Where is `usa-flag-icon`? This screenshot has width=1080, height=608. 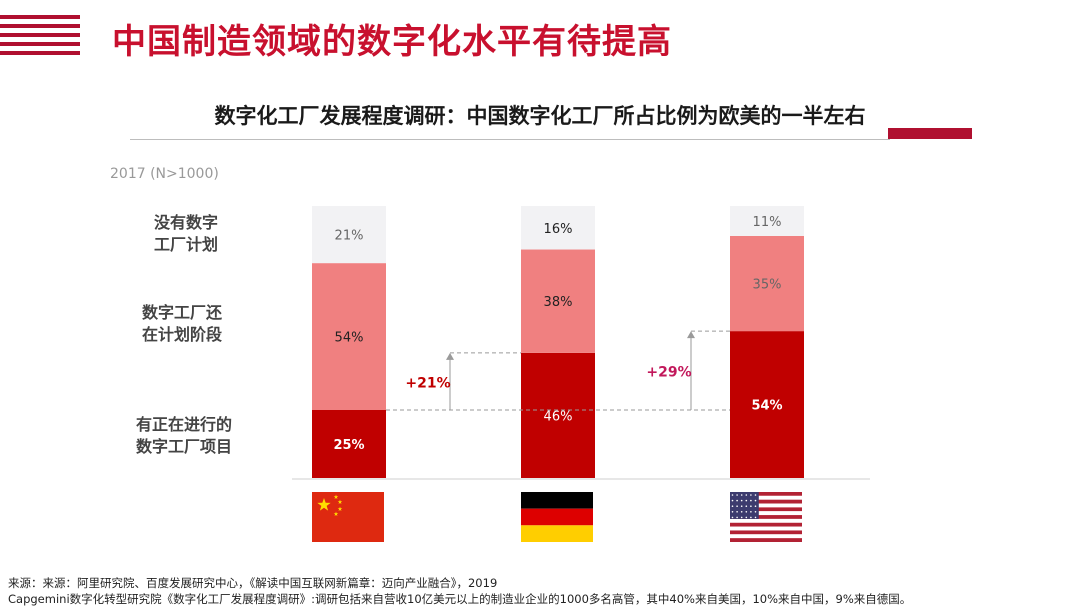 usa-flag-icon is located at coordinates (766, 494).